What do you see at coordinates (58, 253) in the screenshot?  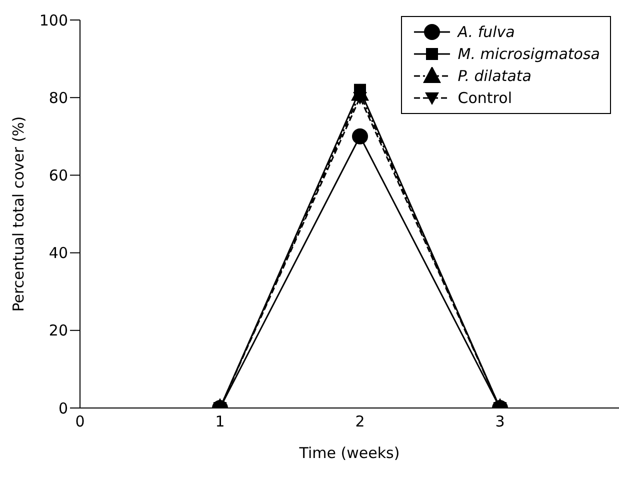 I see `y-tick-label: 40` at bounding box center [58, 253].